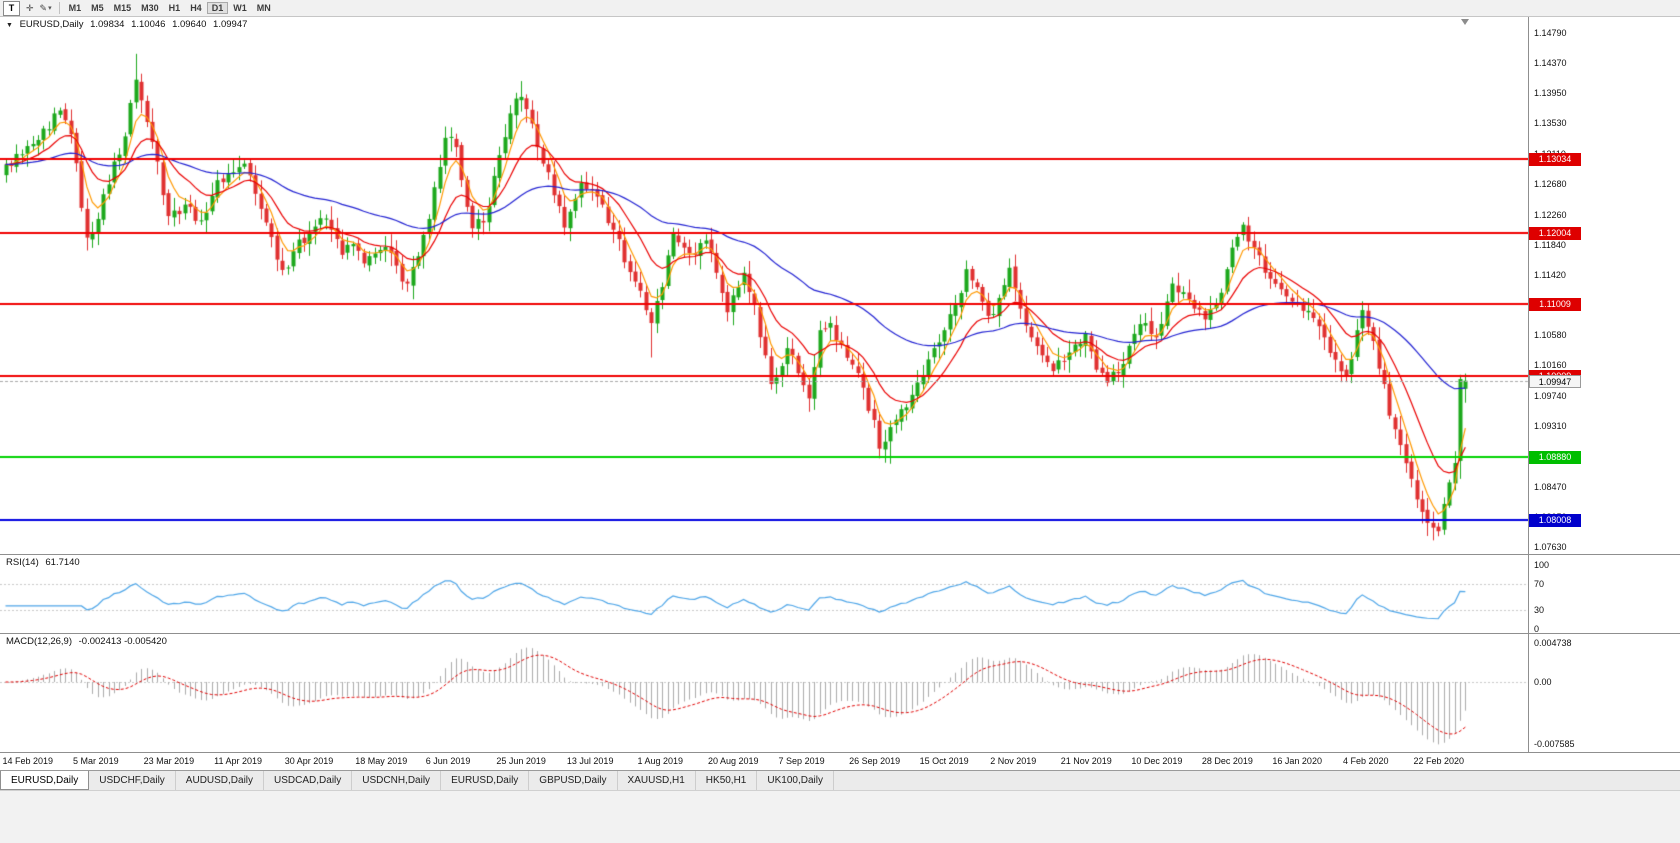 The image size is (1680, 843). I want to click on quote-symbol: EURUSD,Daily, so click(51, 24).